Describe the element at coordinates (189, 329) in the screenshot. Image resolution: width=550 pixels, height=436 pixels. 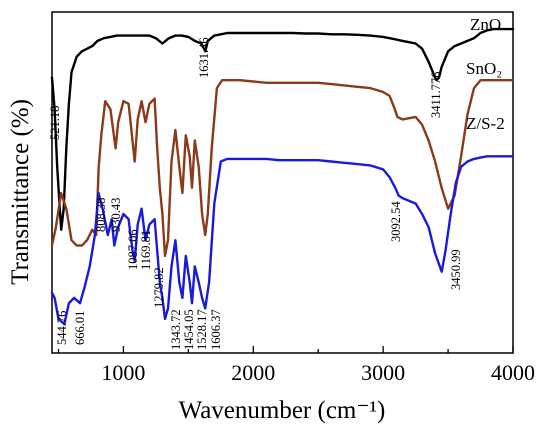
I see `peak-annotation: 1454.05` at that location.